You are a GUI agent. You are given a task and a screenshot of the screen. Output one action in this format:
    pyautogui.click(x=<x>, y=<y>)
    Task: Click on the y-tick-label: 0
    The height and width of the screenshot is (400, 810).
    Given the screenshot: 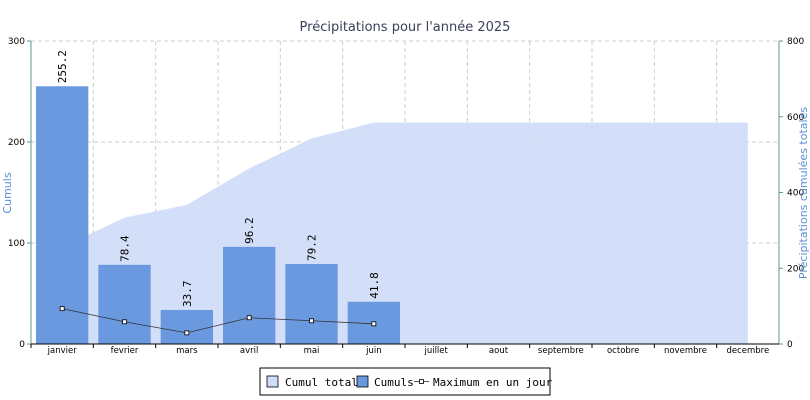 What is the action you would take?
    pyautogui.click(x=22, y=345)
    